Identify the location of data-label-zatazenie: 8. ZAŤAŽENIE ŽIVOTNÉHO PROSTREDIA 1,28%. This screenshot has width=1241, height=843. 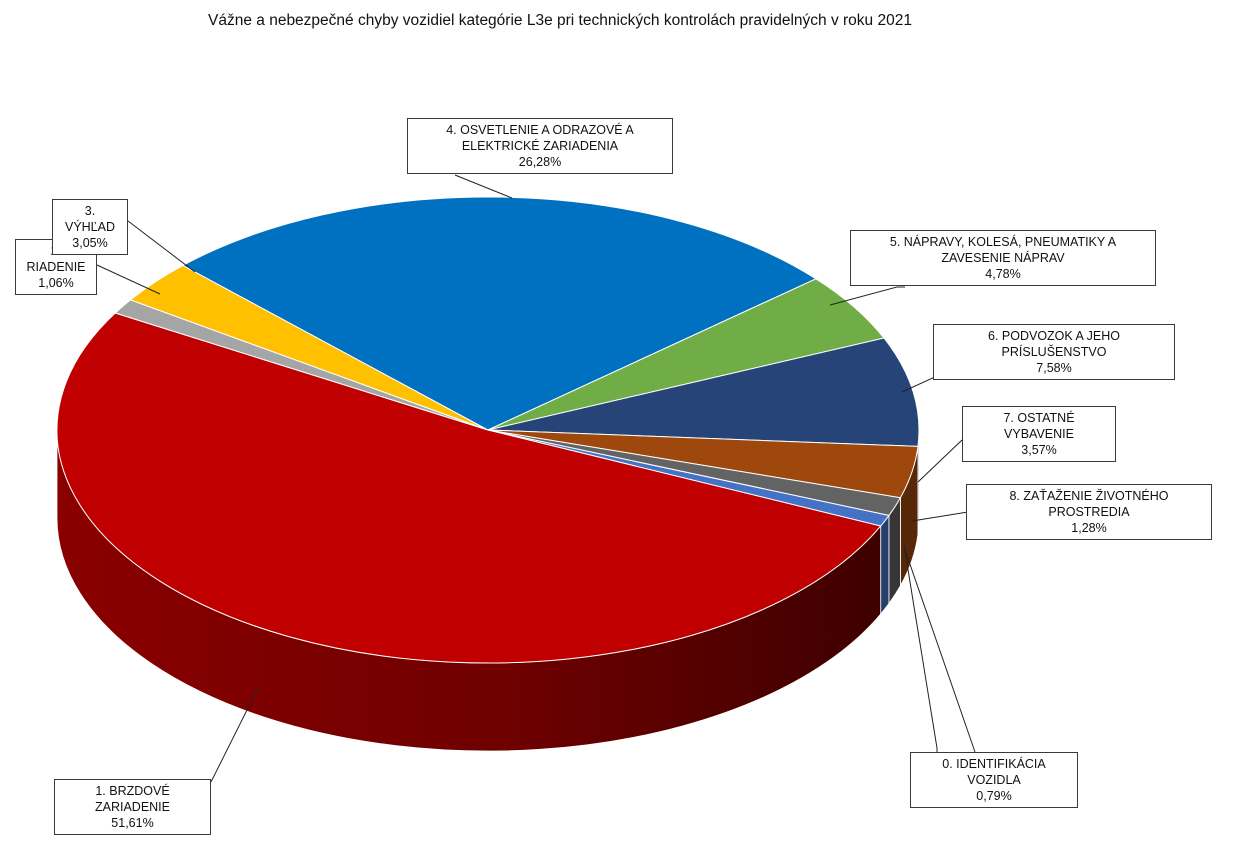
(1089, 512).